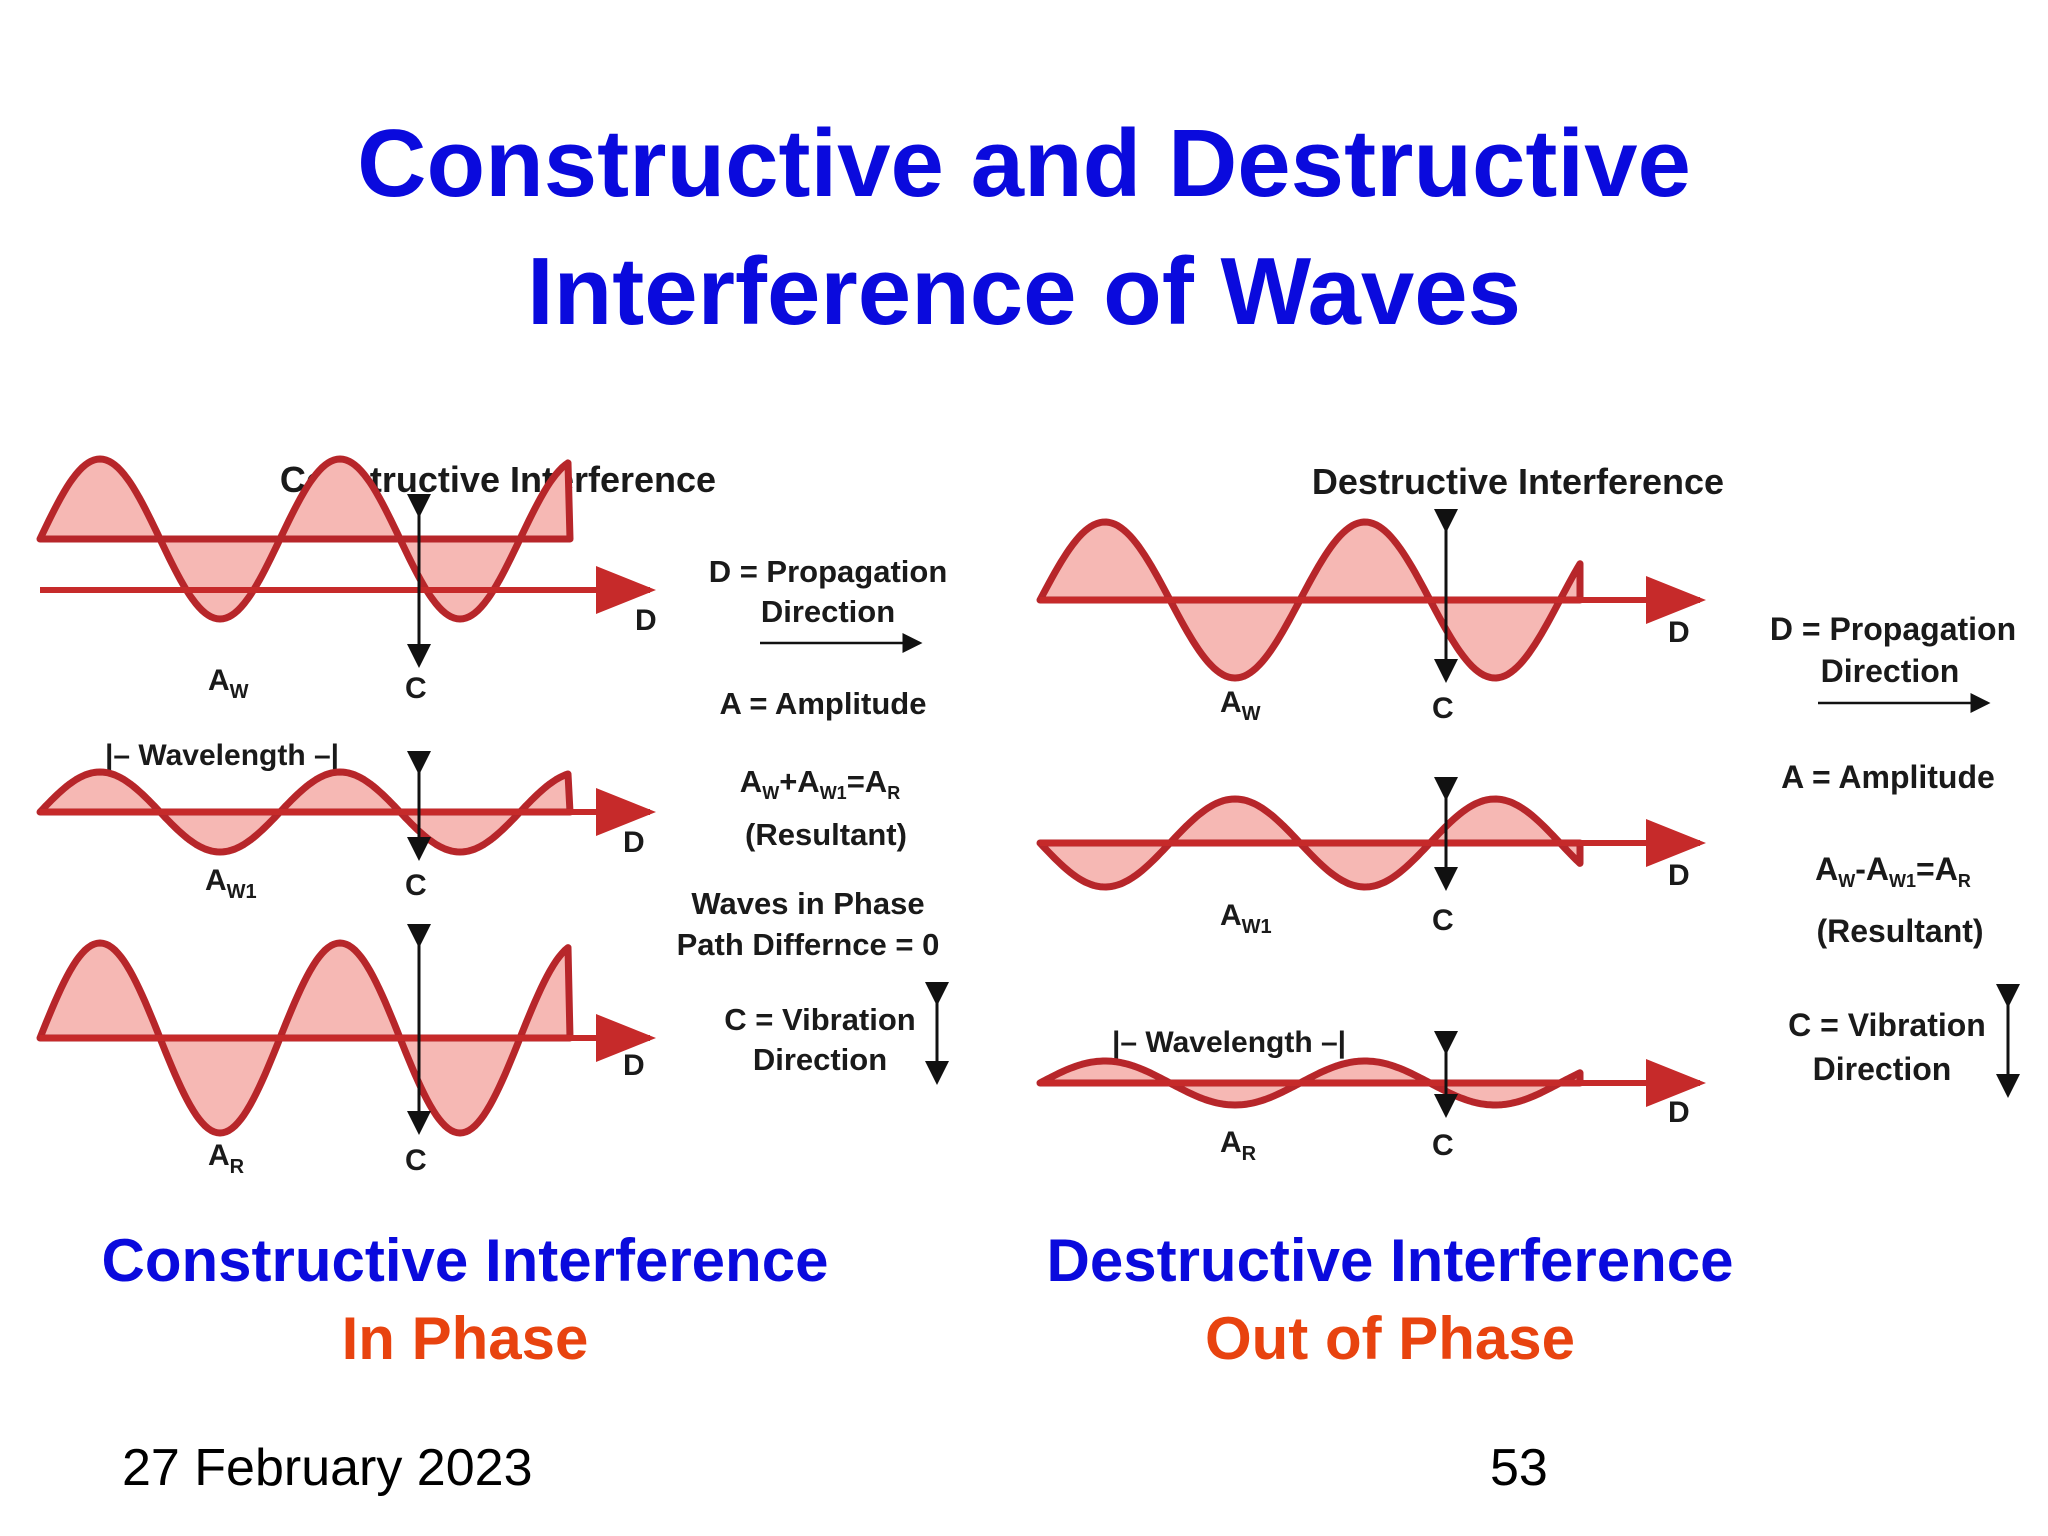  Describe the element at coordinates (242, 892) in the screenshot. I see `constructive-wave2-a-sub: W1` at that location.